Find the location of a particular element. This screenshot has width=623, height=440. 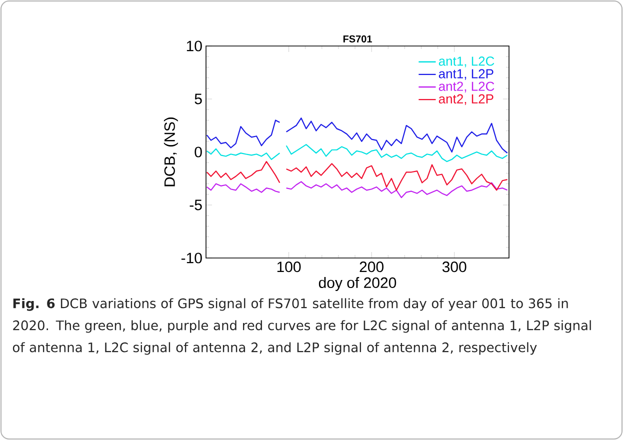

y-tick-label: 0 is located at coordinates (198, 152).